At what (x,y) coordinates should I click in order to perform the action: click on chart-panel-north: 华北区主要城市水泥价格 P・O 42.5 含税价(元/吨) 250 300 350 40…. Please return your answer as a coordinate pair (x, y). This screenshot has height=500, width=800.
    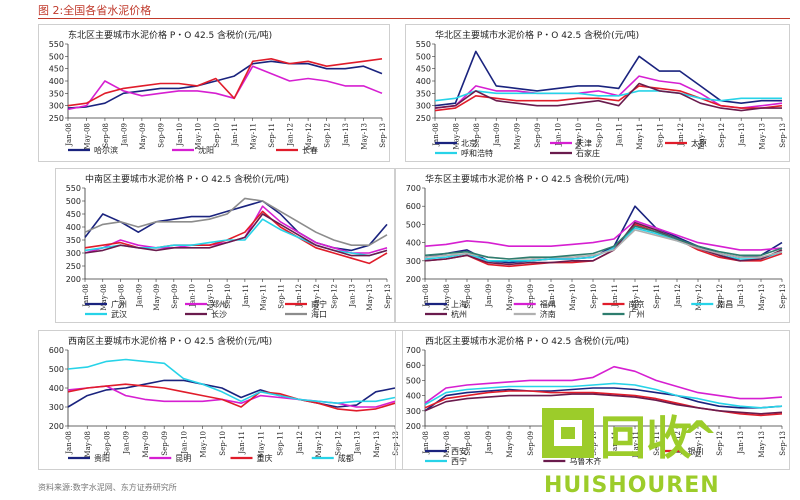
    Looking at the image, I should click on (597, 93).